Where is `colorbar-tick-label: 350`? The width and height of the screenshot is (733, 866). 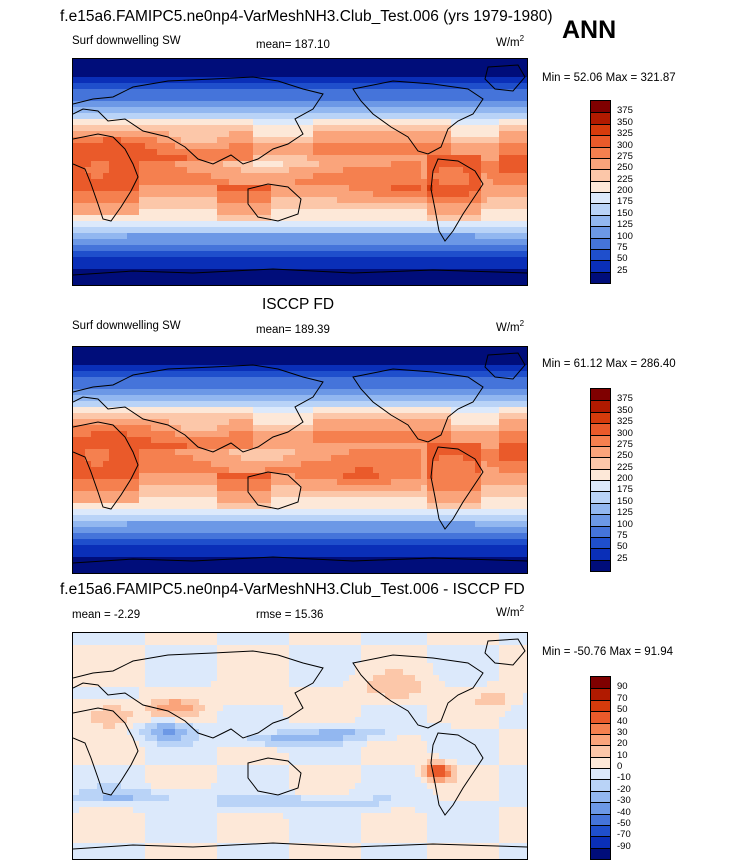
colorbar-tick-label: 350 is located at coordinates (625, 122).